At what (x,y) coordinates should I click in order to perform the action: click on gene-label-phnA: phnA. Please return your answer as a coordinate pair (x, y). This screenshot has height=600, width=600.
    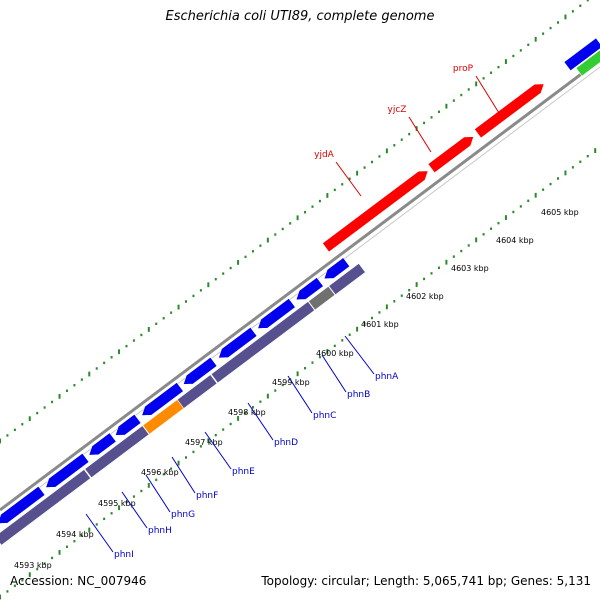
    Looking at the image, I should click on (387, 377).